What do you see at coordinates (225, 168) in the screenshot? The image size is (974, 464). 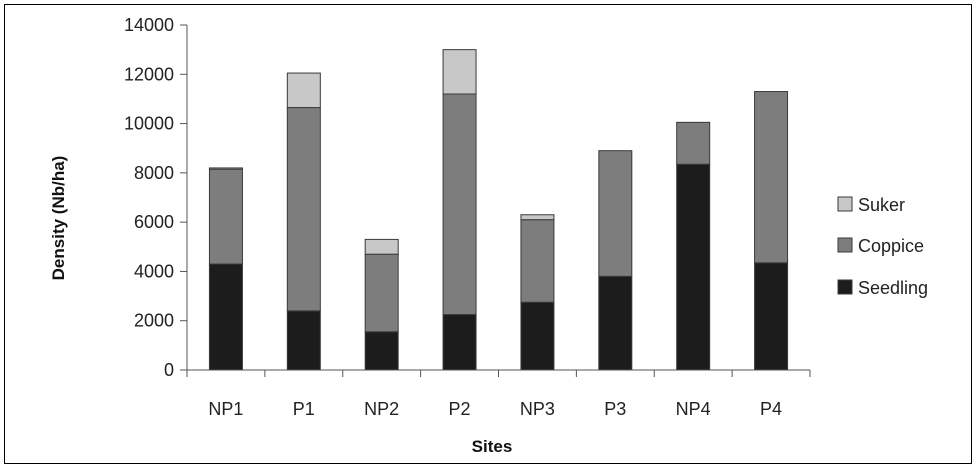 I see `bar-suker-np1` at bounding box center [225, 168].